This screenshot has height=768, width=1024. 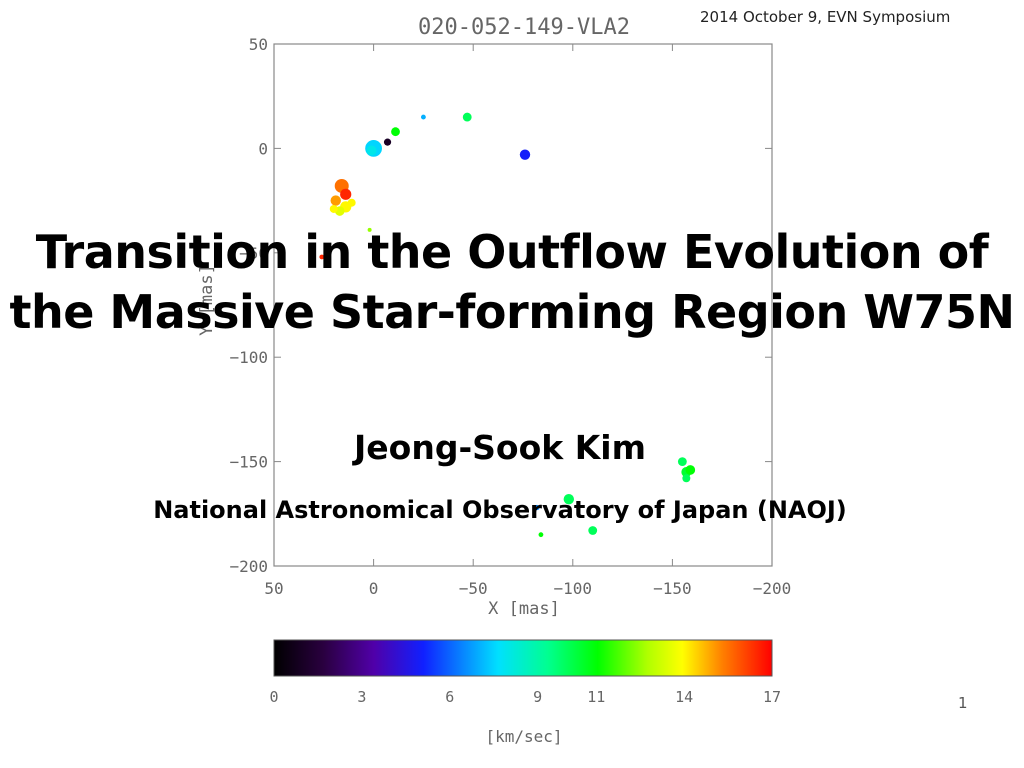 I want to click on colorbar-tick-label: 17, so click(x=772, y=697).